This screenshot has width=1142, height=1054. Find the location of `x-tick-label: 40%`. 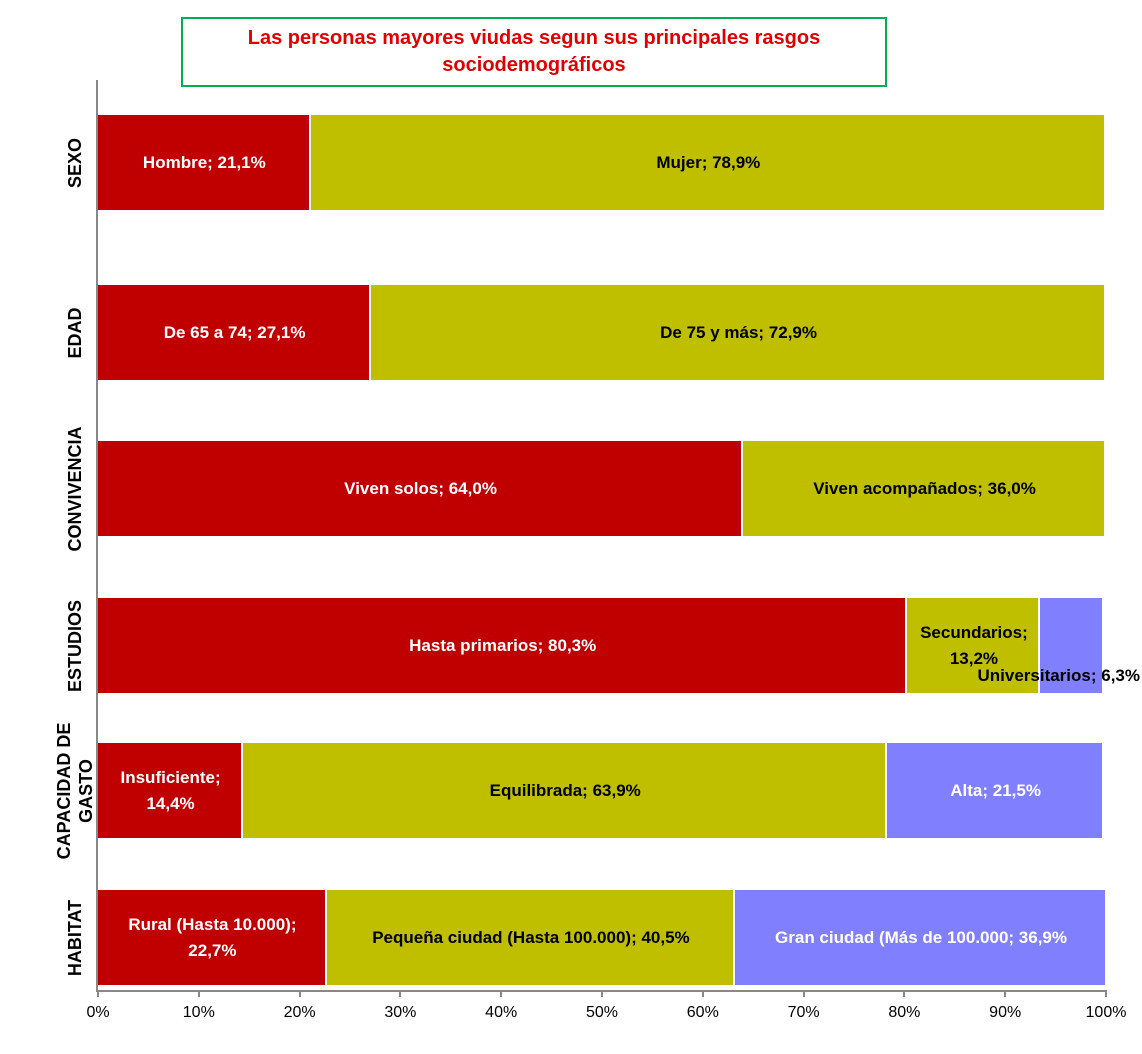

x-tick-label: 40% is located at coordinates (501, 1012).